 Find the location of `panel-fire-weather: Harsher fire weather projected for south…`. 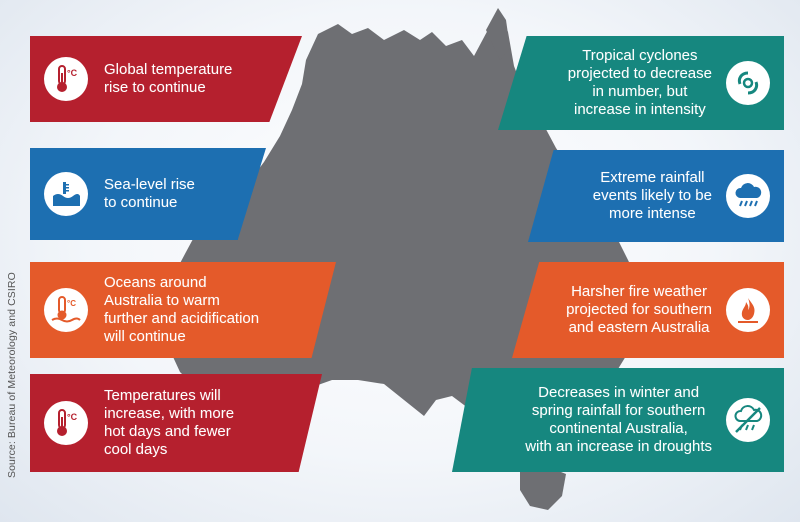

panel-fire-weather: Harsher fire weather projected for south… is located at coordinates (648, 310).